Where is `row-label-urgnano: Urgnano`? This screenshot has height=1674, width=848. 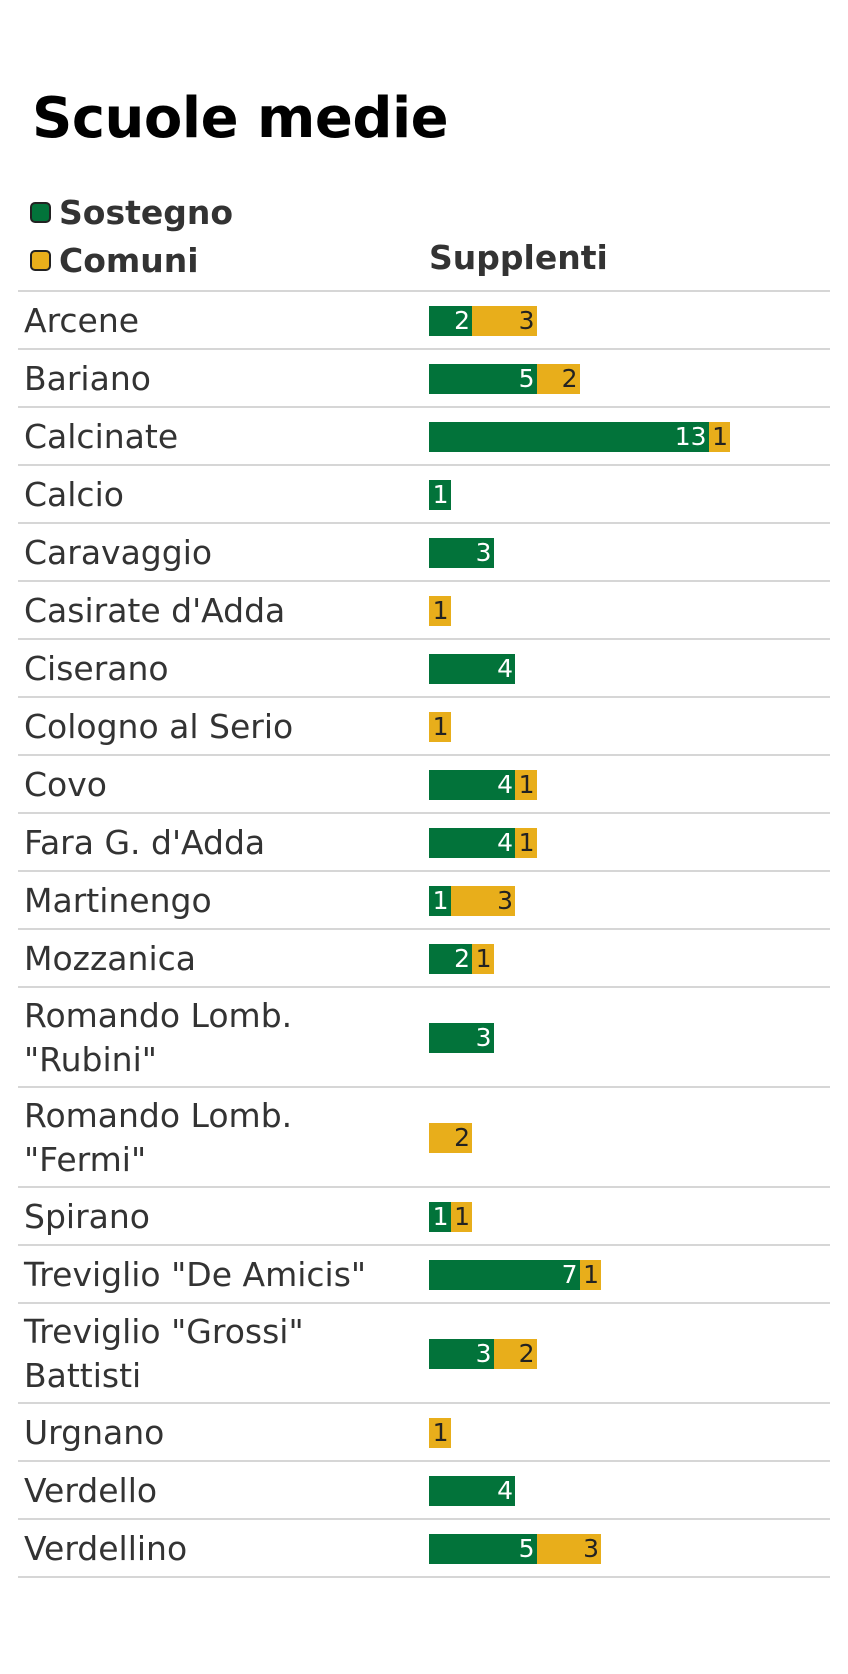
row-label-urgnano: Urgnano is located at coordinates (94, 1432).